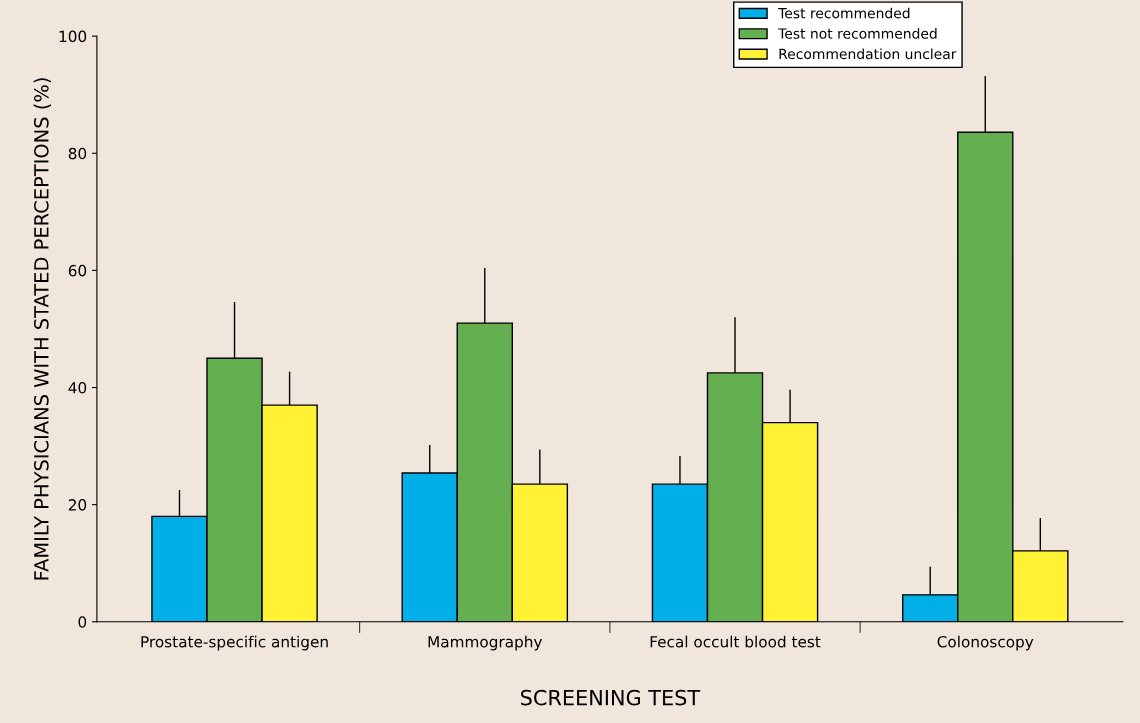 The width and height of the screenshot is (1140, 723). I want to click on legend-label: Recommendation unclear, so click(868, 54).